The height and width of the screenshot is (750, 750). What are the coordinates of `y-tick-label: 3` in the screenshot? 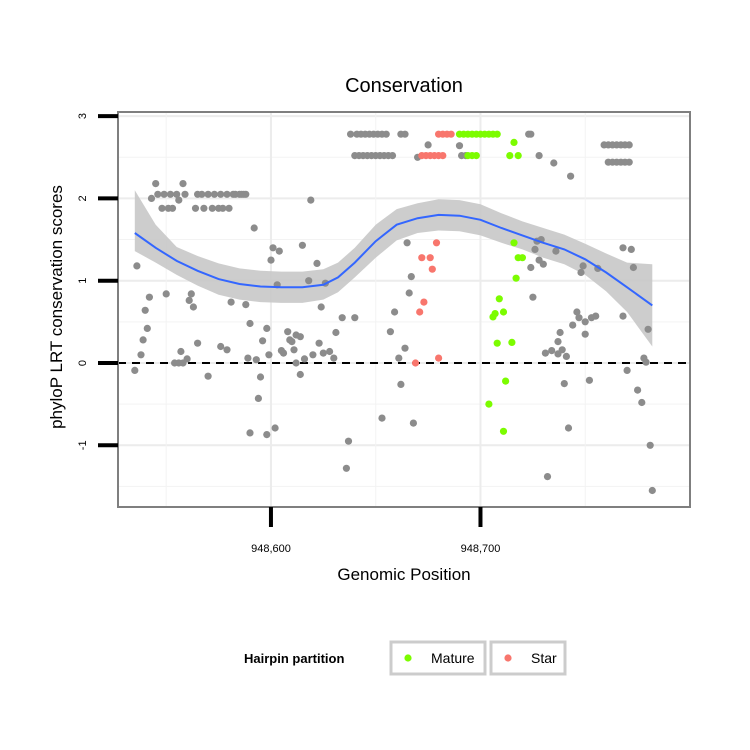 It's located at (83, 116).